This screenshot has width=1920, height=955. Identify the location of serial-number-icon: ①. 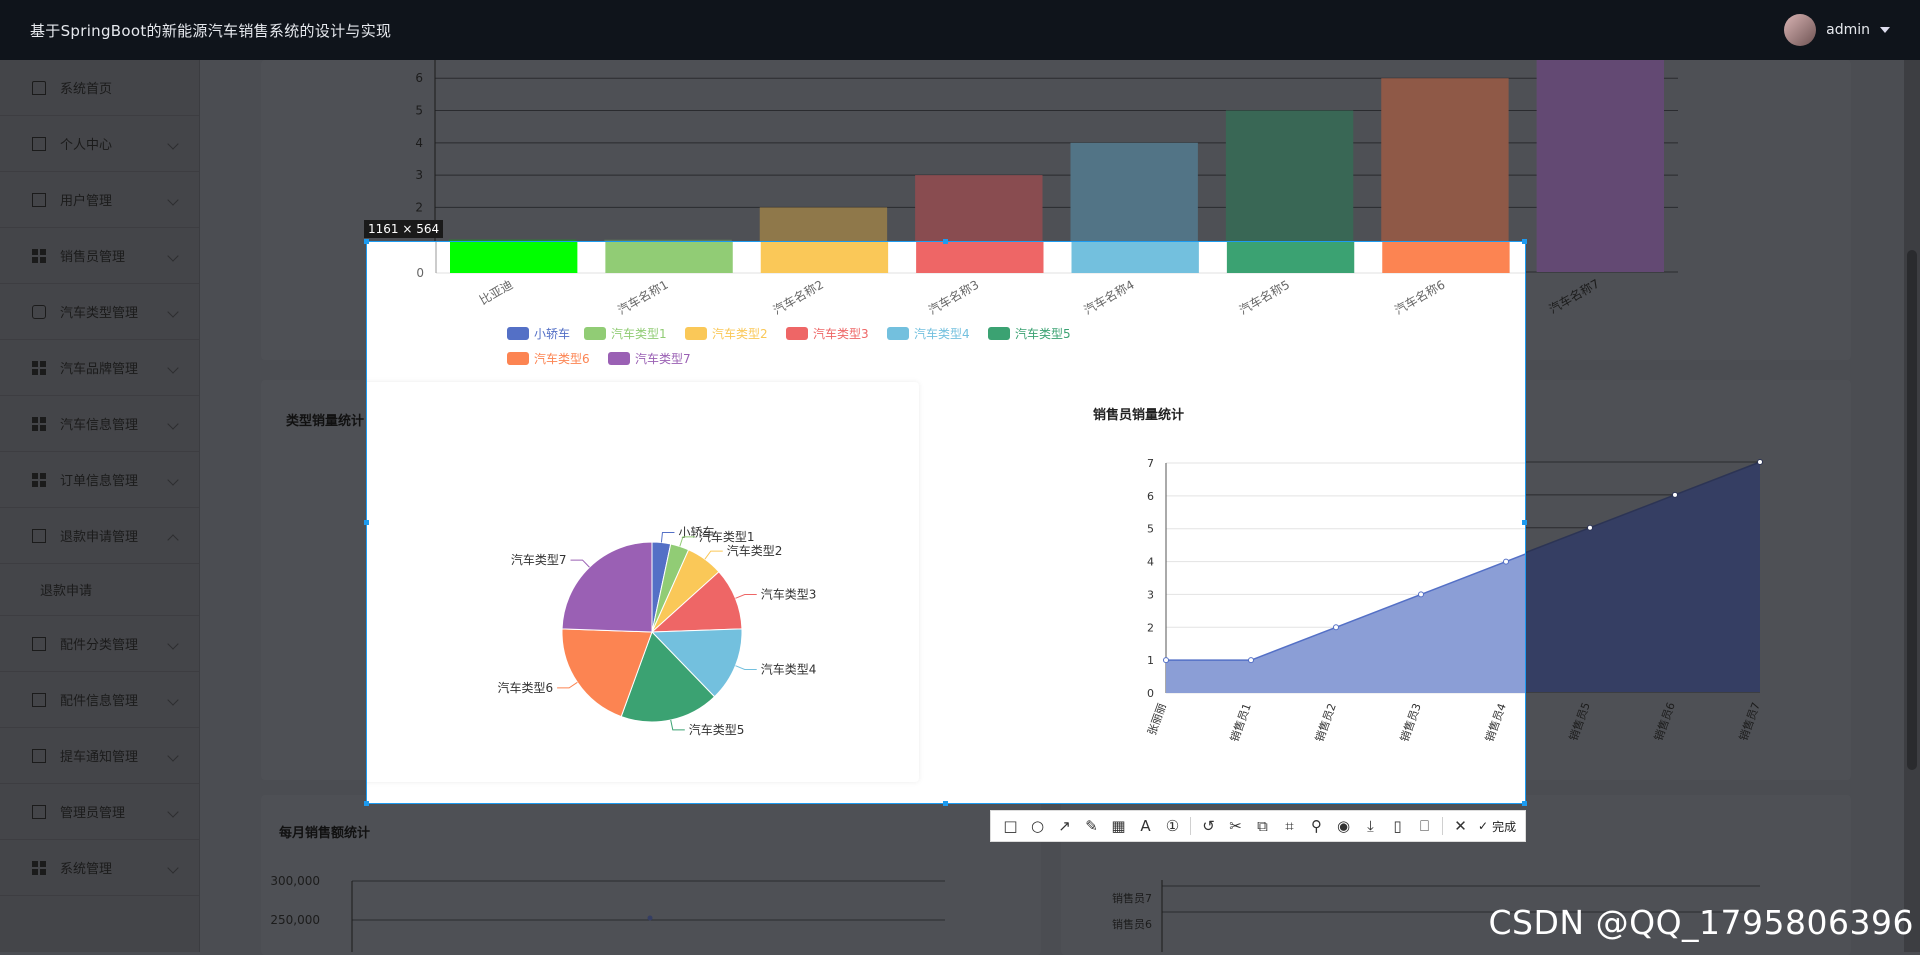
(1172, 826).